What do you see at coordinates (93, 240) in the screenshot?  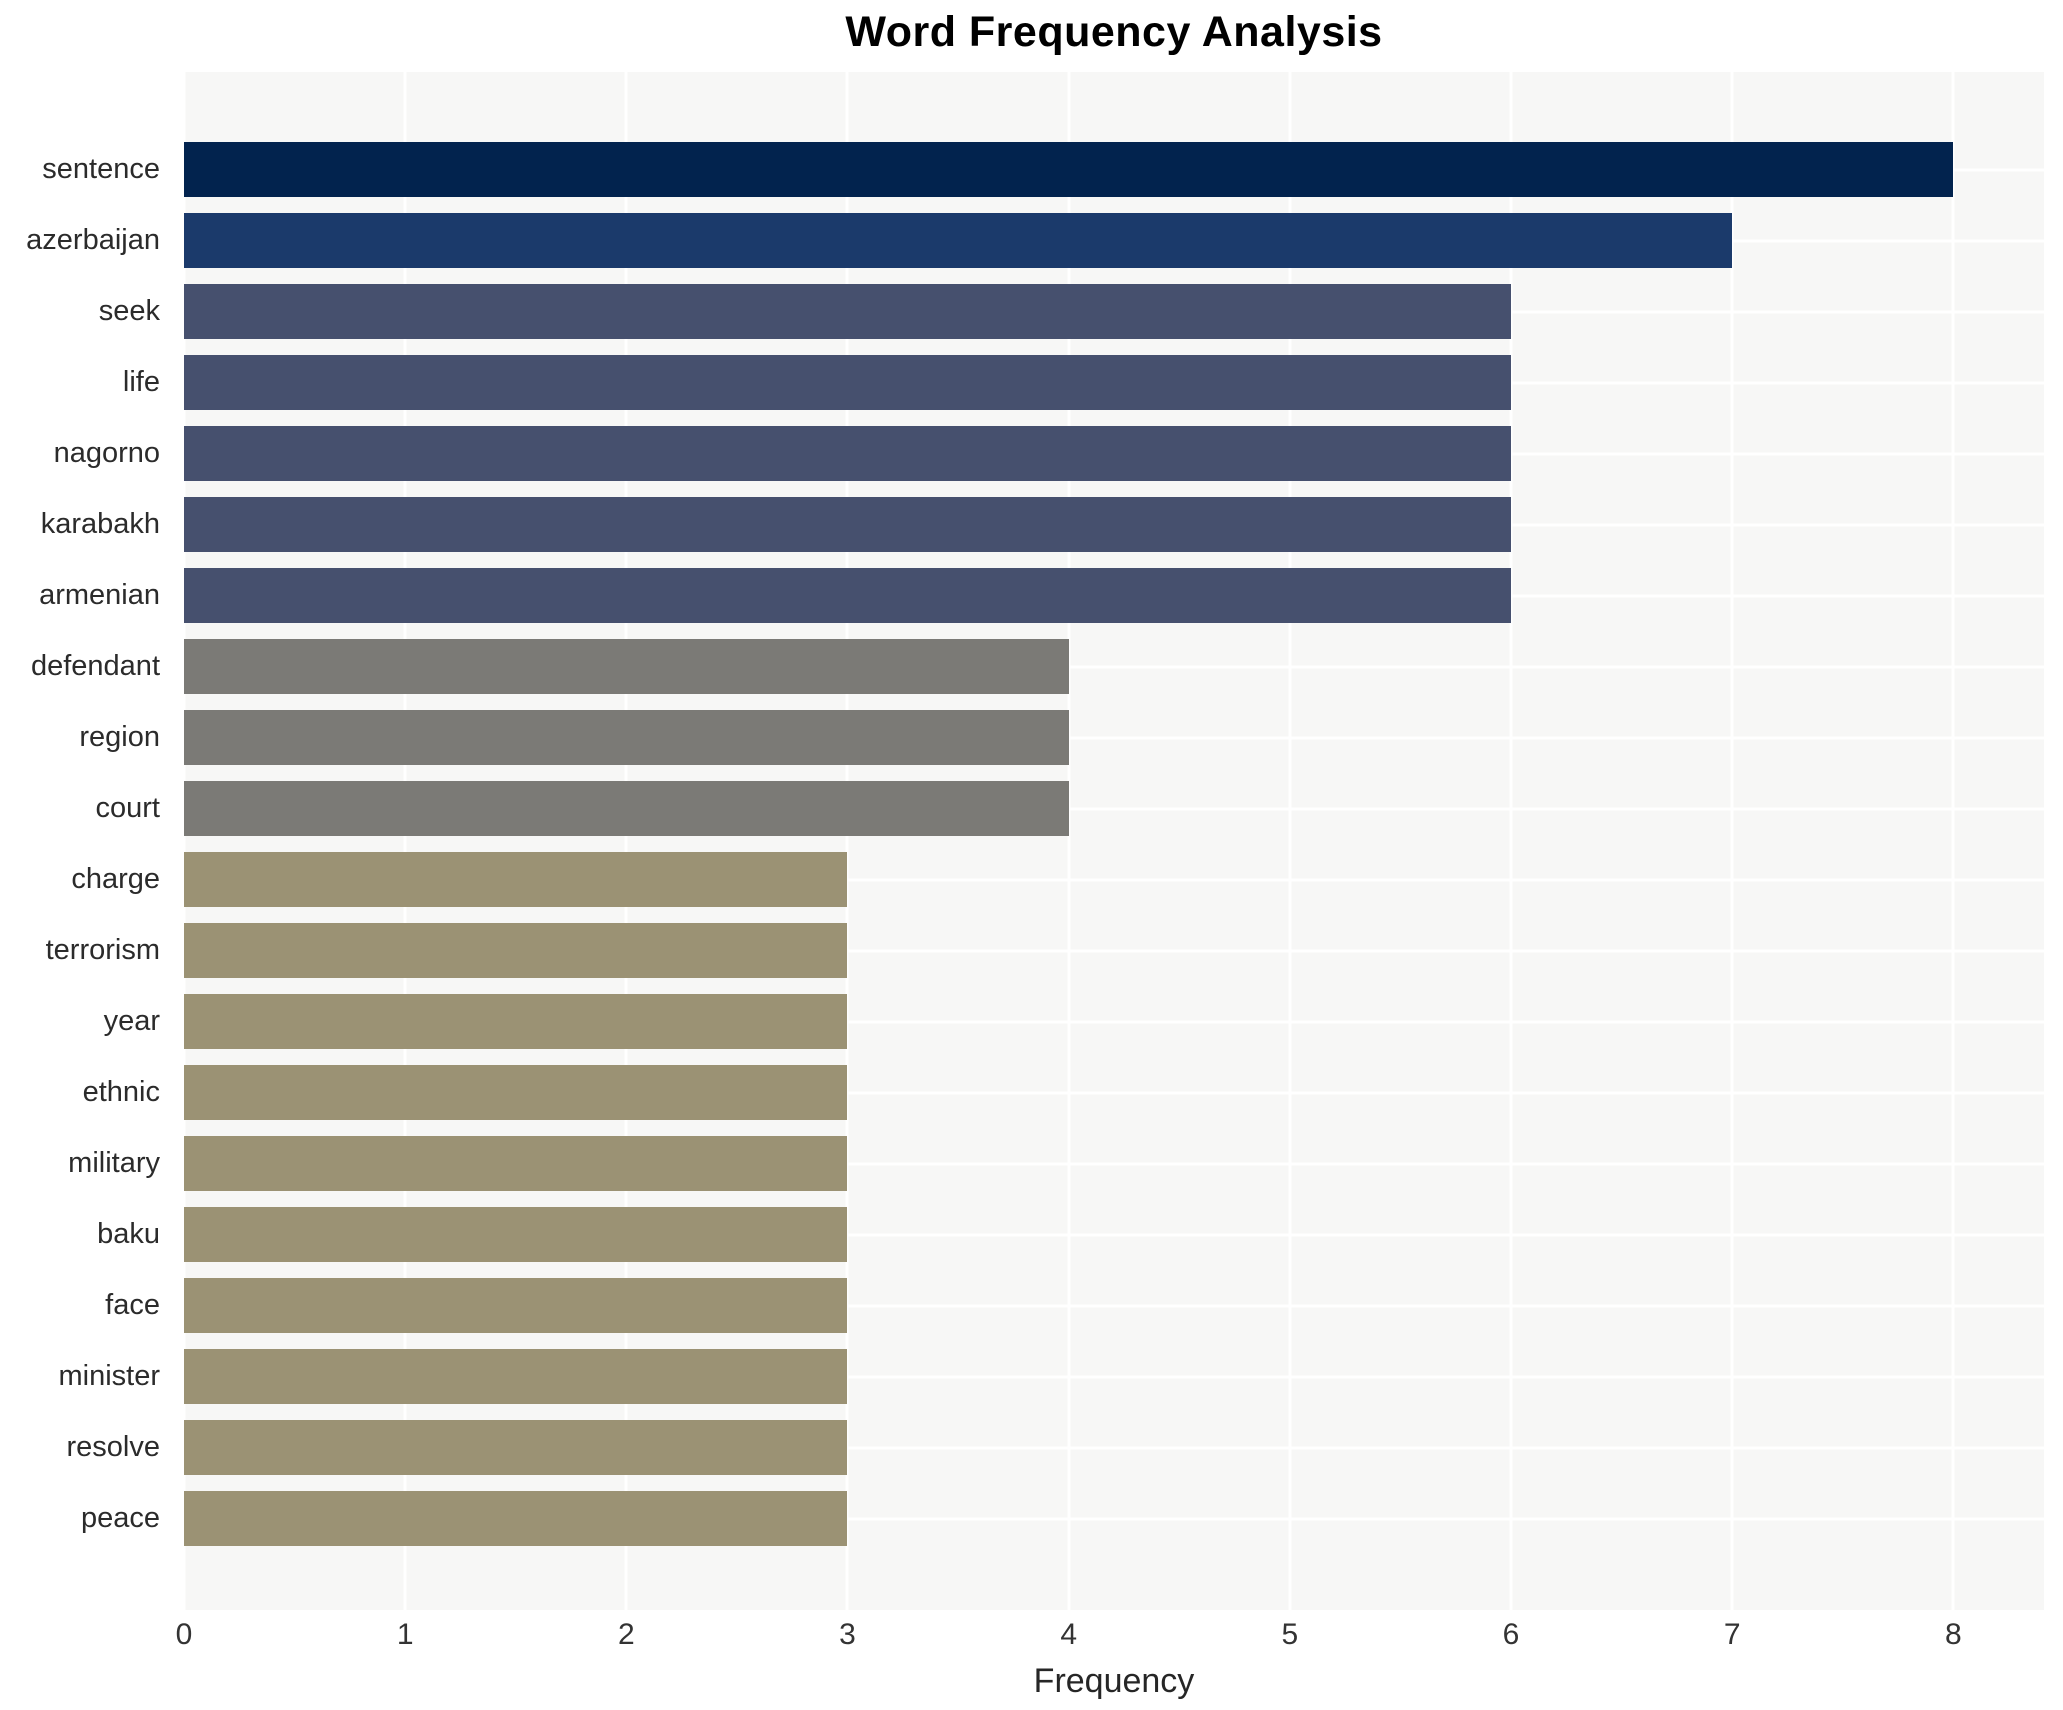 I see `y-axis-label-azerbaijan: azerbaijan` at bounding box center [93, 240].